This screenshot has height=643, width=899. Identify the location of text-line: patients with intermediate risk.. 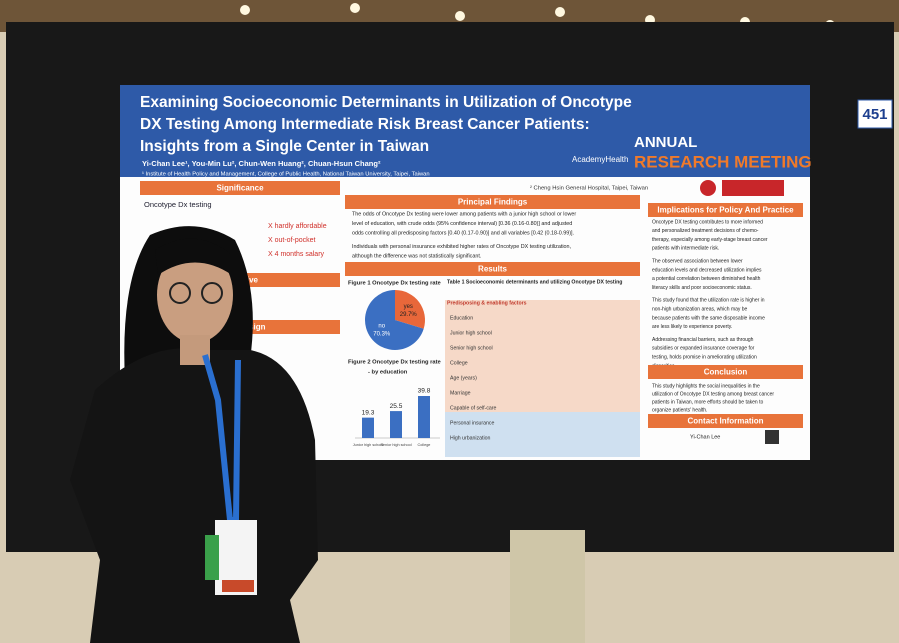
(685, 249).